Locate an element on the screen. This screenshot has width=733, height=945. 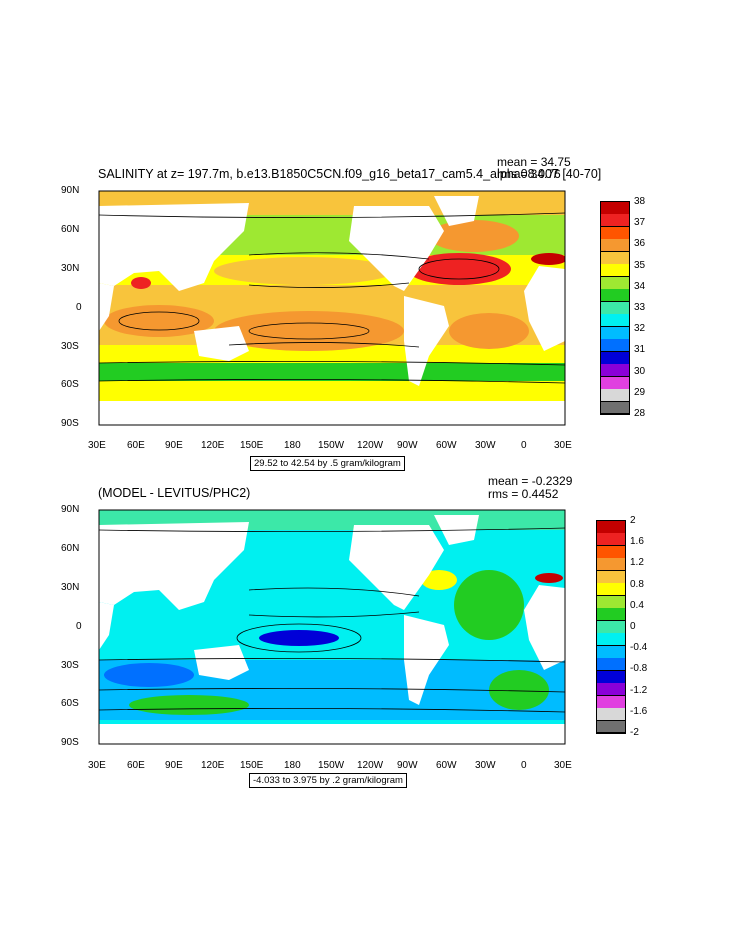
bottom-lon-150e: 150E is located at coordinates (252, 765).